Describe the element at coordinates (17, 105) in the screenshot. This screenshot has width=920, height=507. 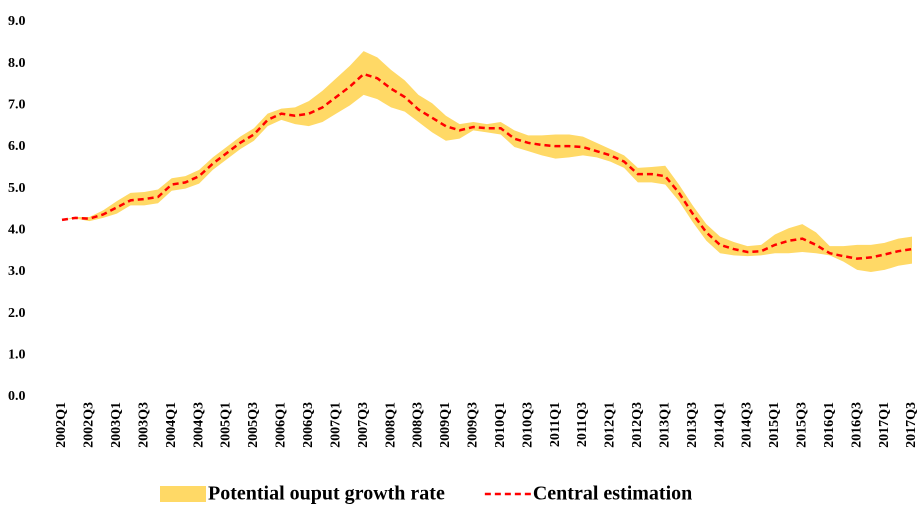
I see `y-tick-label: 7.0` at that location.